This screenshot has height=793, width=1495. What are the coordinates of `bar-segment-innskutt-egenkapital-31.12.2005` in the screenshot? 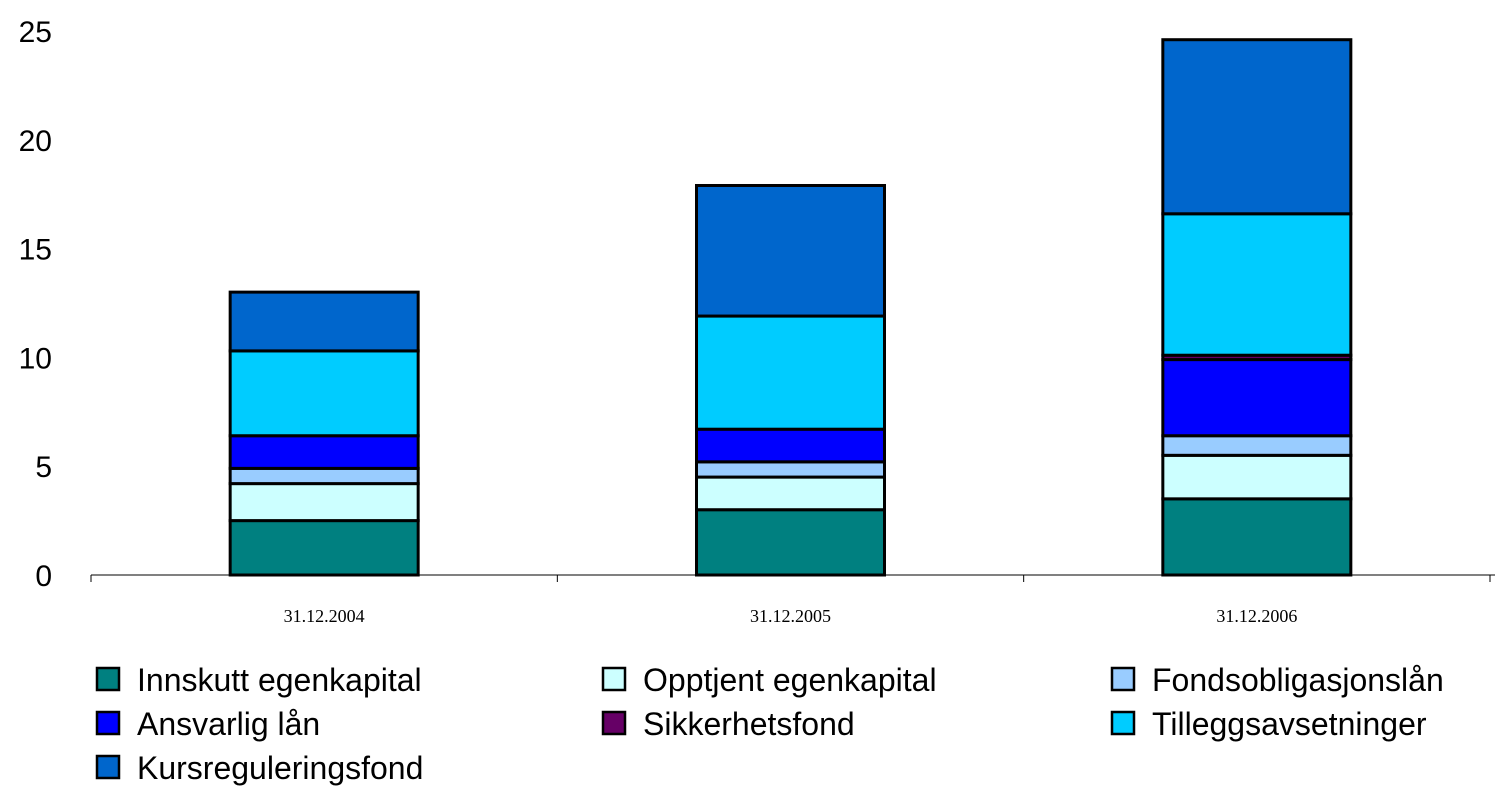 It's located at (790, 542).